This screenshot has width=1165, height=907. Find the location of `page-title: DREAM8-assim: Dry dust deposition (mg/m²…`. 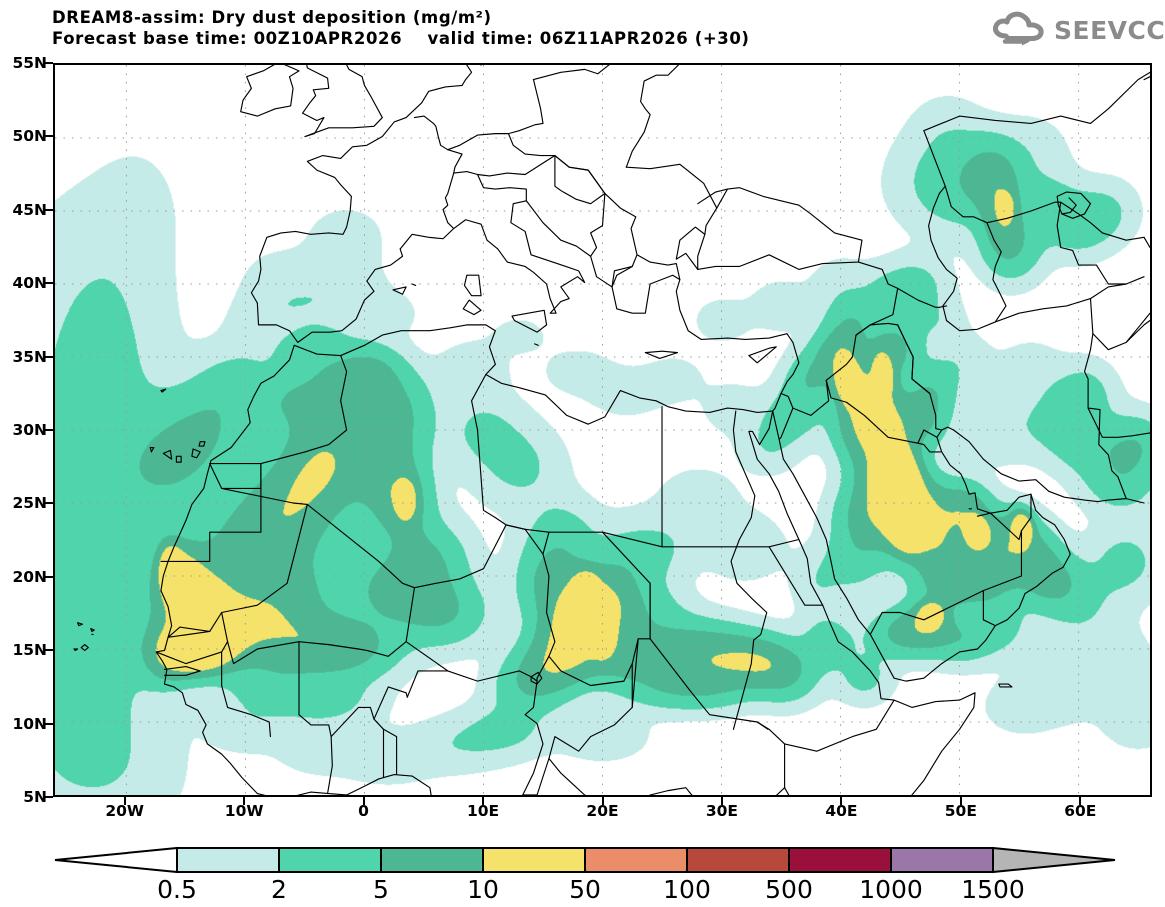

page-title: DREAM8-assim: Dry dust deposition (mg/m²… is located at coordinates (272, 17).